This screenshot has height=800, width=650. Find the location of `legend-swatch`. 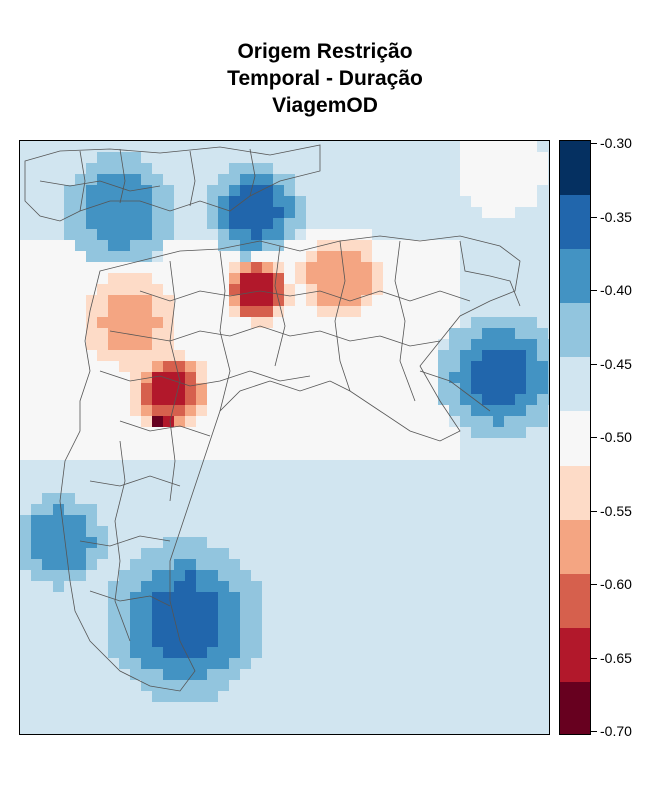

legend-swatch is located at coordinates (575, 277).